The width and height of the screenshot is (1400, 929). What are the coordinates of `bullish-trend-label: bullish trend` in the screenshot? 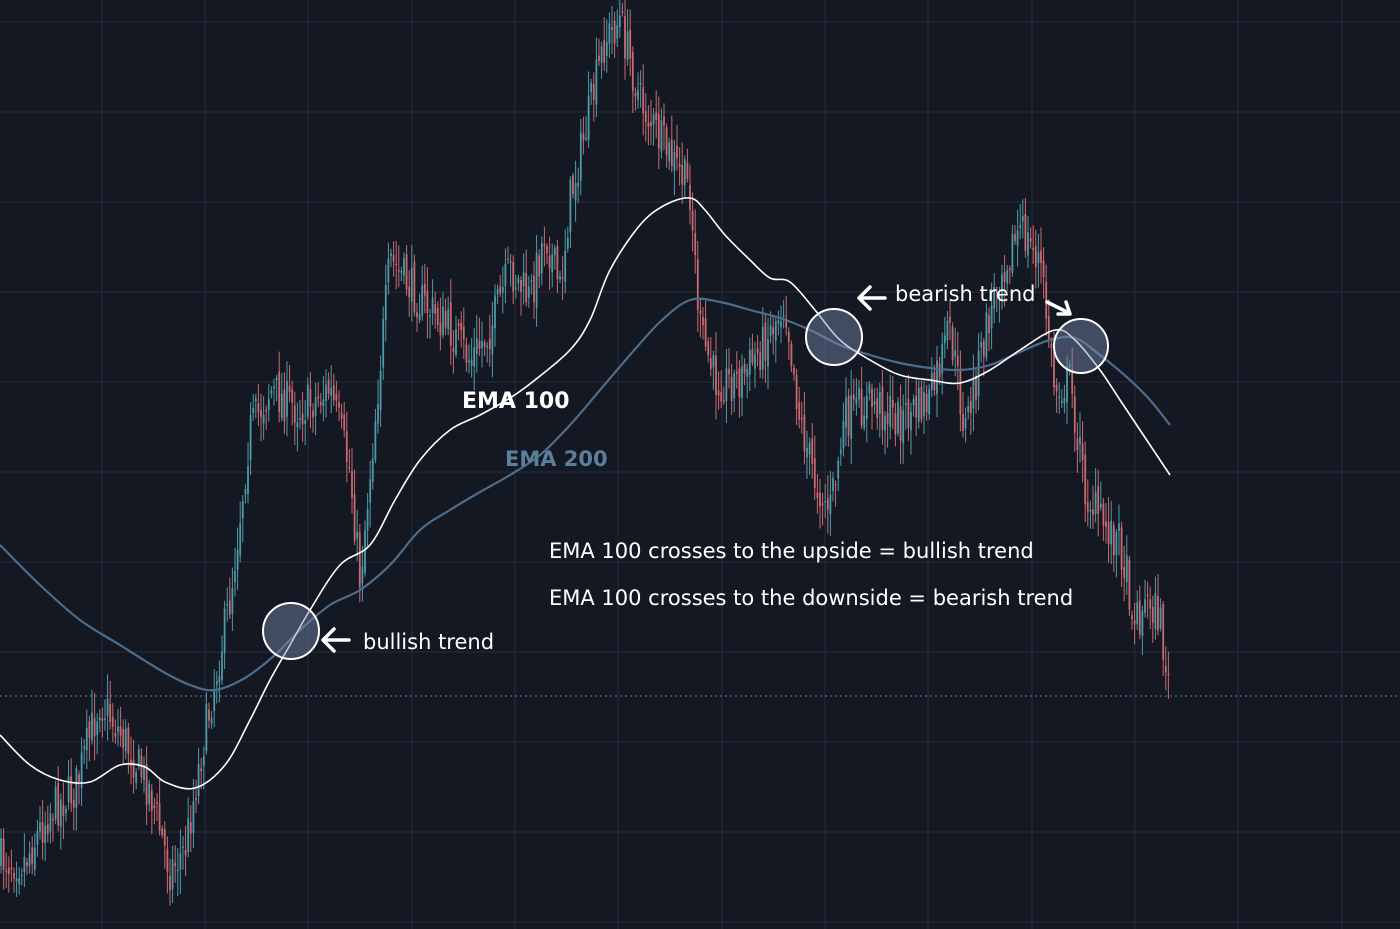 It's located at (428, 642).